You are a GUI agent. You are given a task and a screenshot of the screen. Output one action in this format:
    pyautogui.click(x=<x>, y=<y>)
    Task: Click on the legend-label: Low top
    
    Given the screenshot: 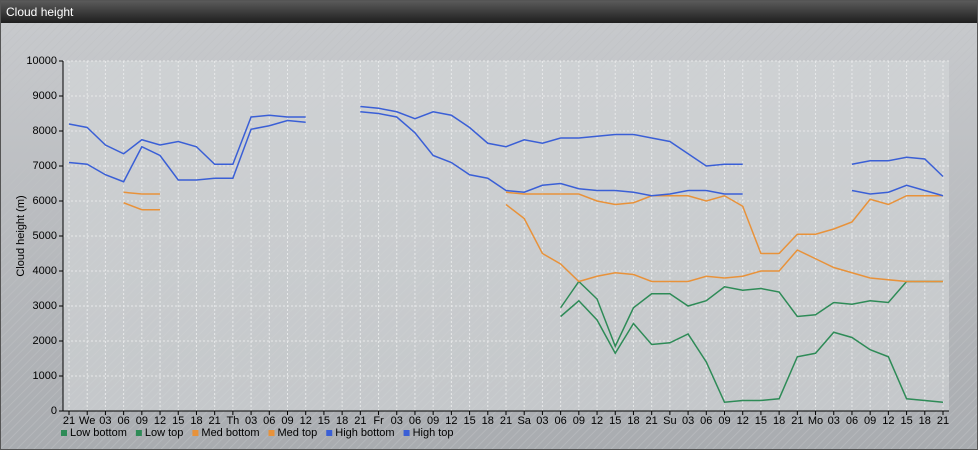 What is the action you would take?
    pyautogui.click(x=164, y=433)
    